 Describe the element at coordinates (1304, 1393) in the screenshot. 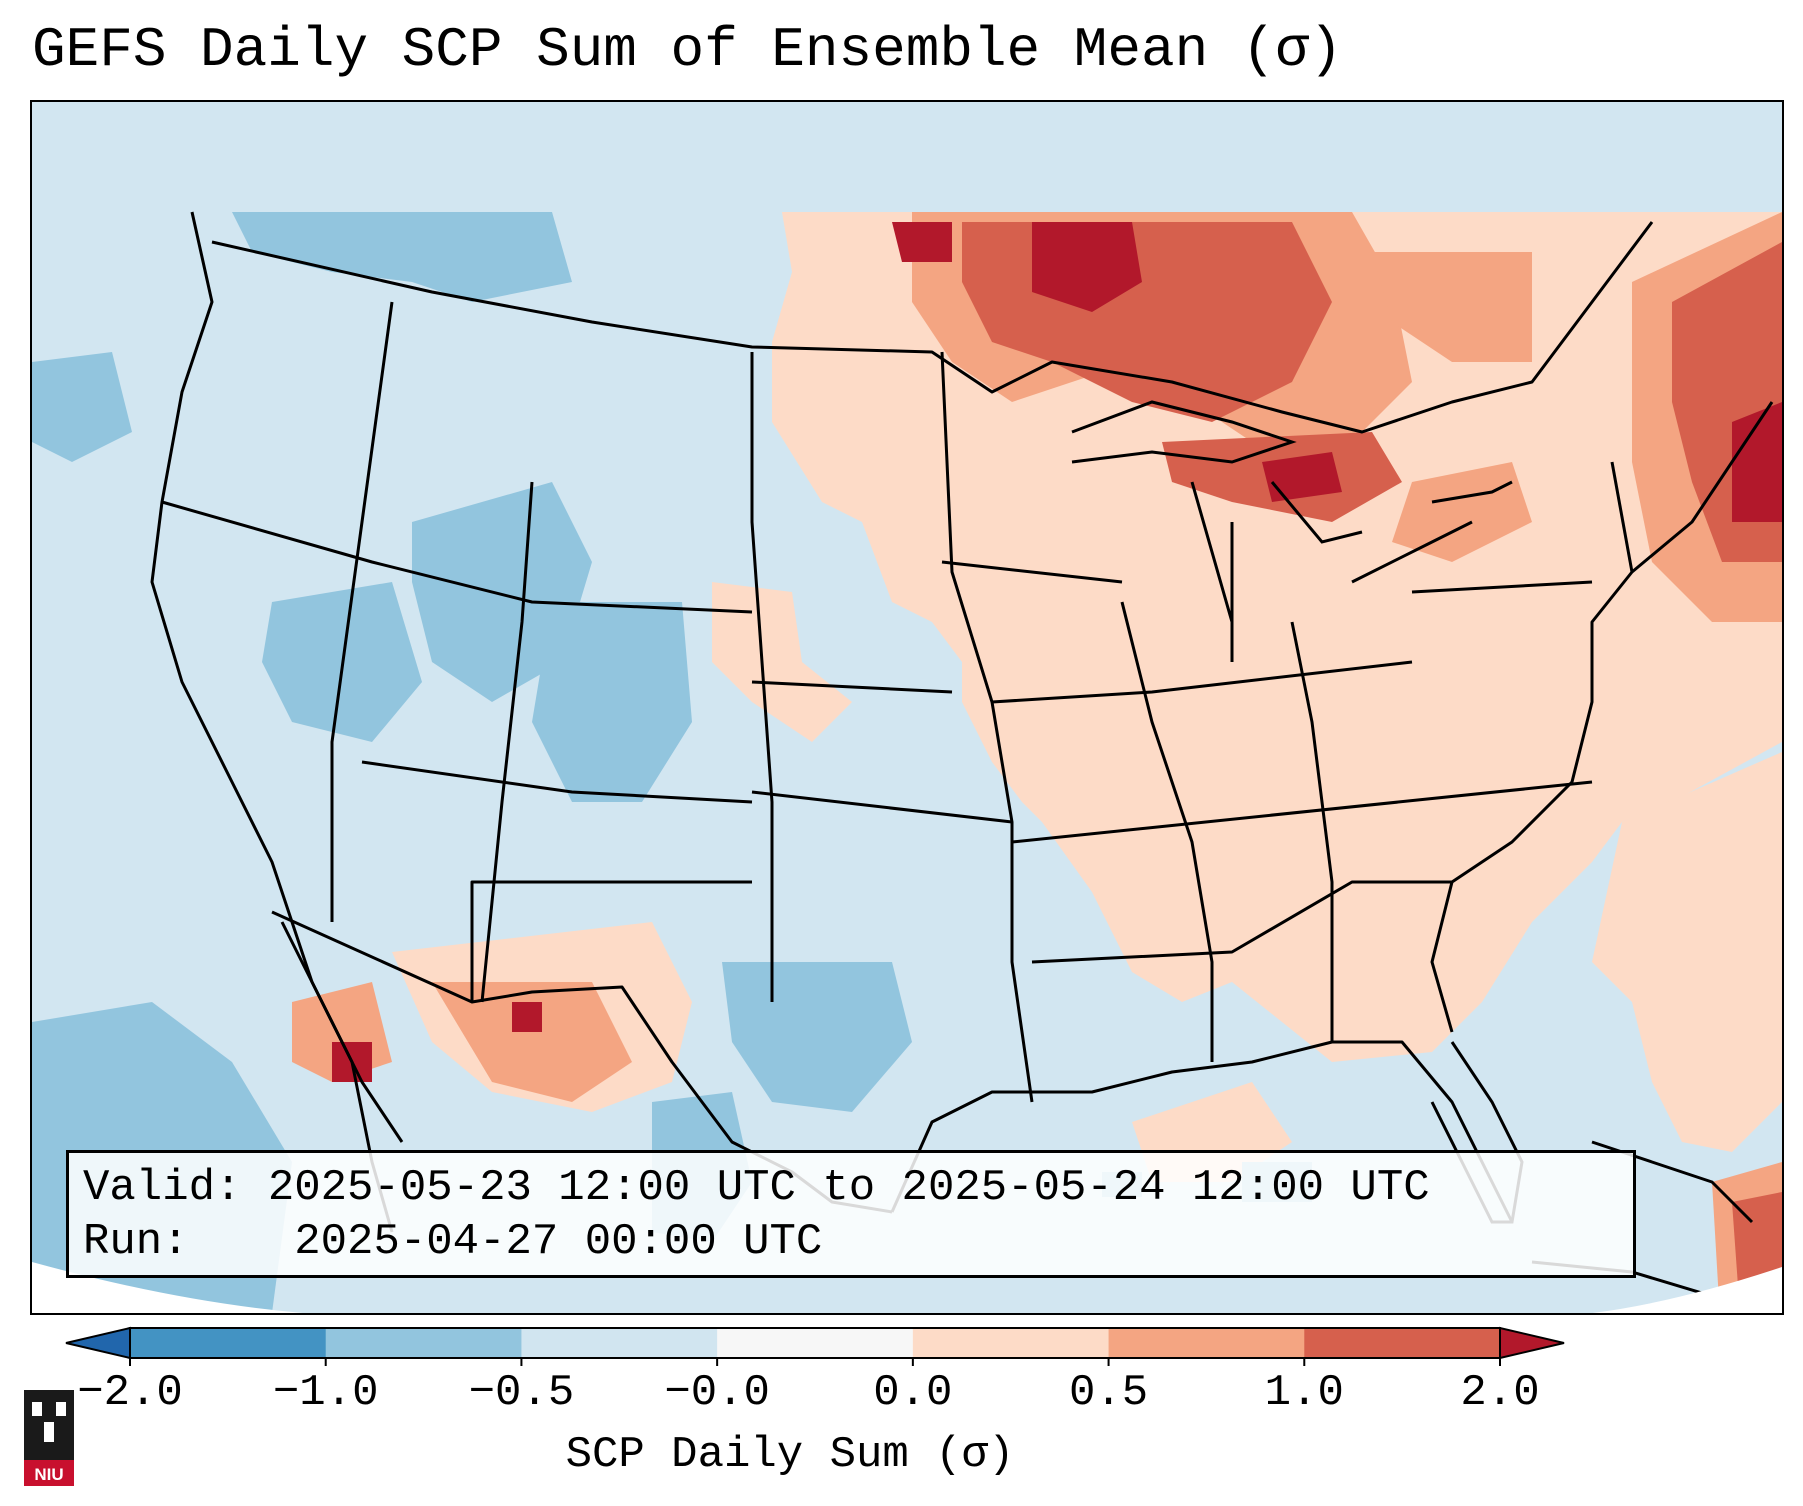

I see `colorbar-tick-label: 1.0` at that location.